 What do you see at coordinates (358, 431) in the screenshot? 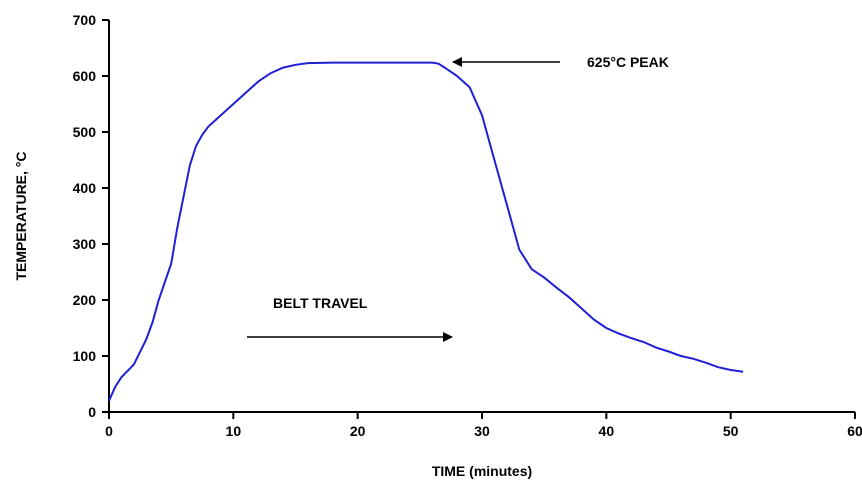
I see `x-tick-label: 20` at bounding box center [358, 431].